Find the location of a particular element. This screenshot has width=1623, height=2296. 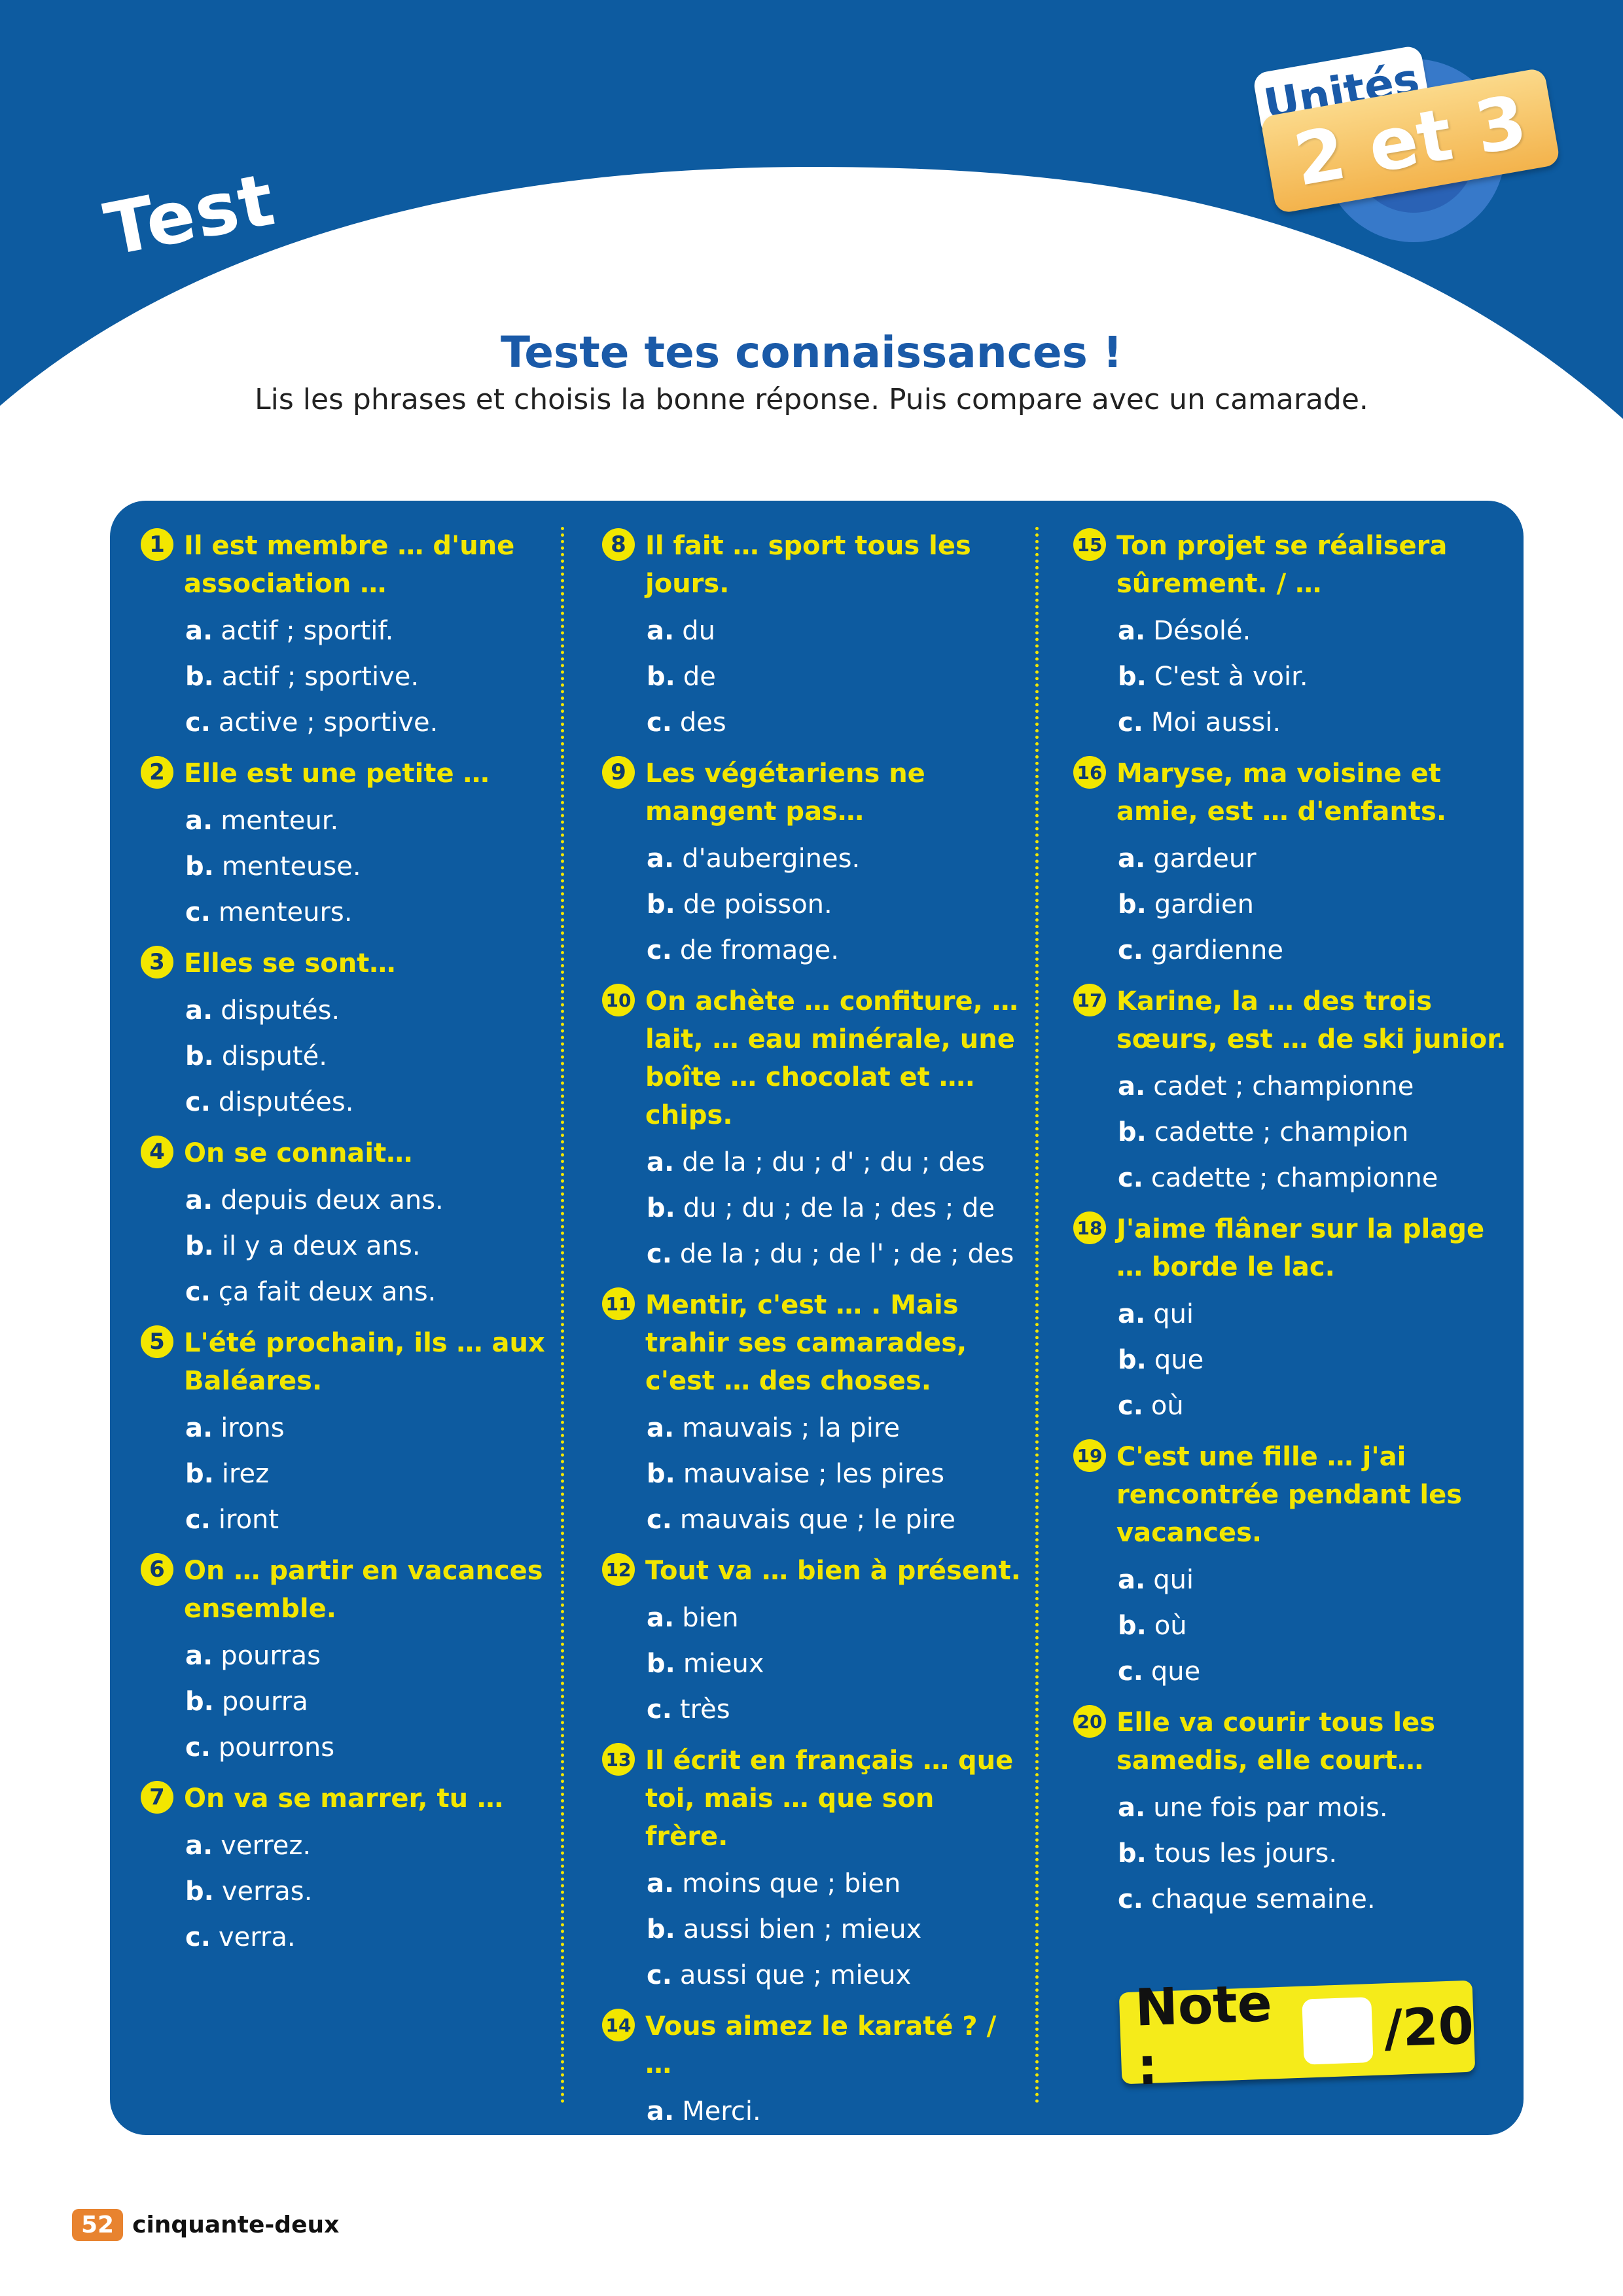

answer-option: a. Désolé. is located at coordinates (1315, 631).